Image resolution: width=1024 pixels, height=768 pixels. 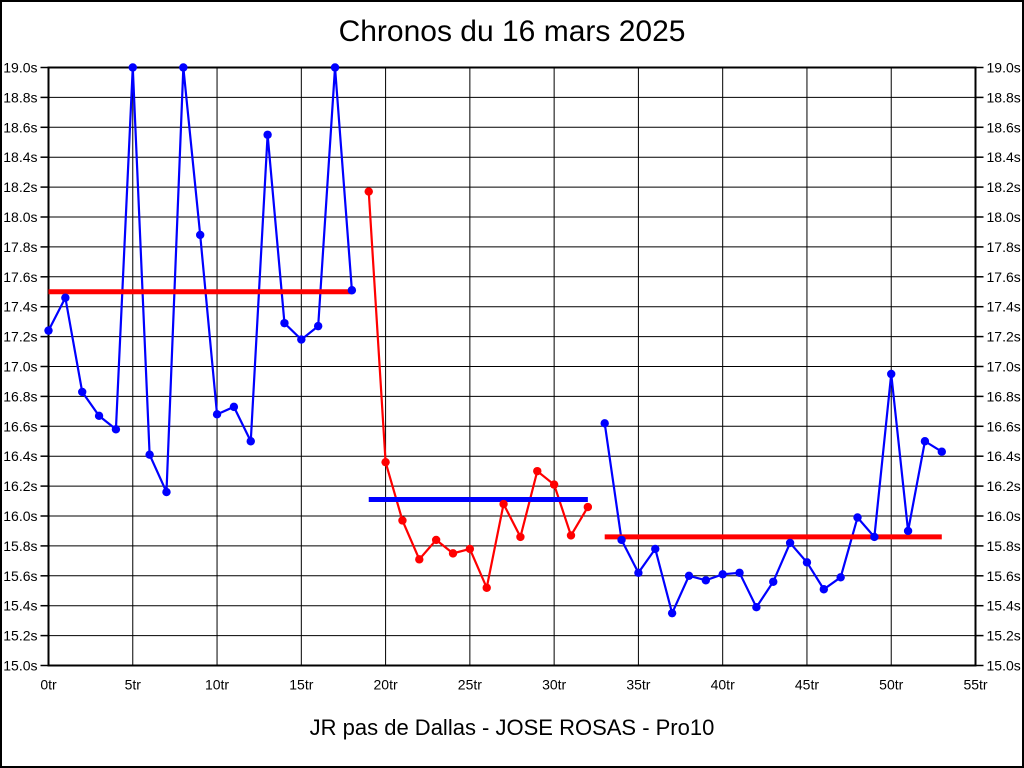 What do you see at coordinates (20, 367) in the screenshot?
I see `y-axis-label-left: 17.0s` at bounding box center [20, 367].